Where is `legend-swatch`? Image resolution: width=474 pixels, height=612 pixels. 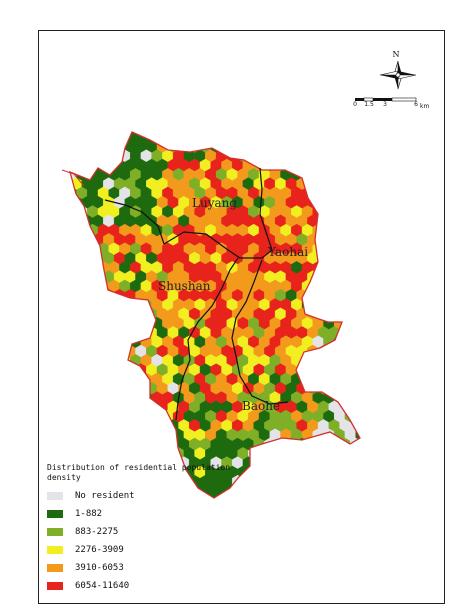
legend-swatch is located at coordinates (55, 532).